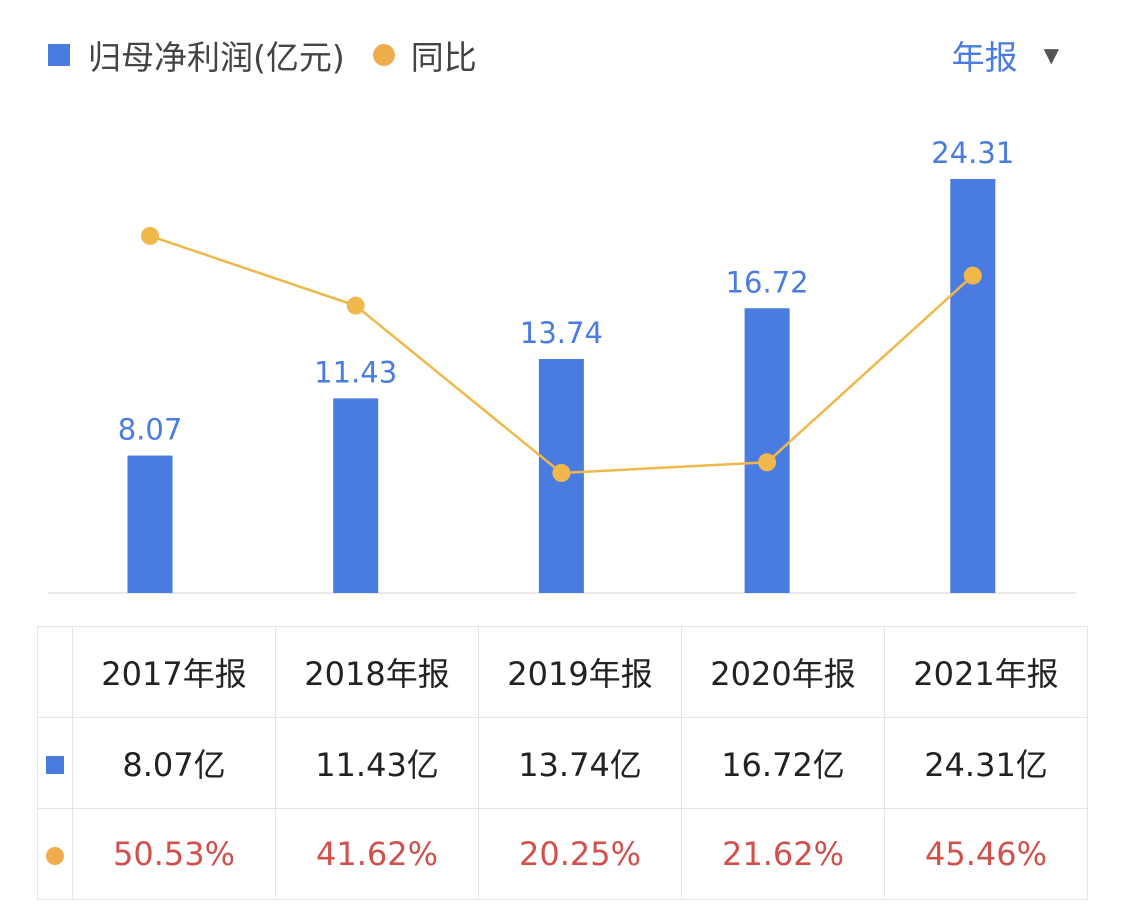 Image resolution: width=1125 pixels, height=916 pixels. I want to click on profit-cell: 11.43亿, so click(377, 763).